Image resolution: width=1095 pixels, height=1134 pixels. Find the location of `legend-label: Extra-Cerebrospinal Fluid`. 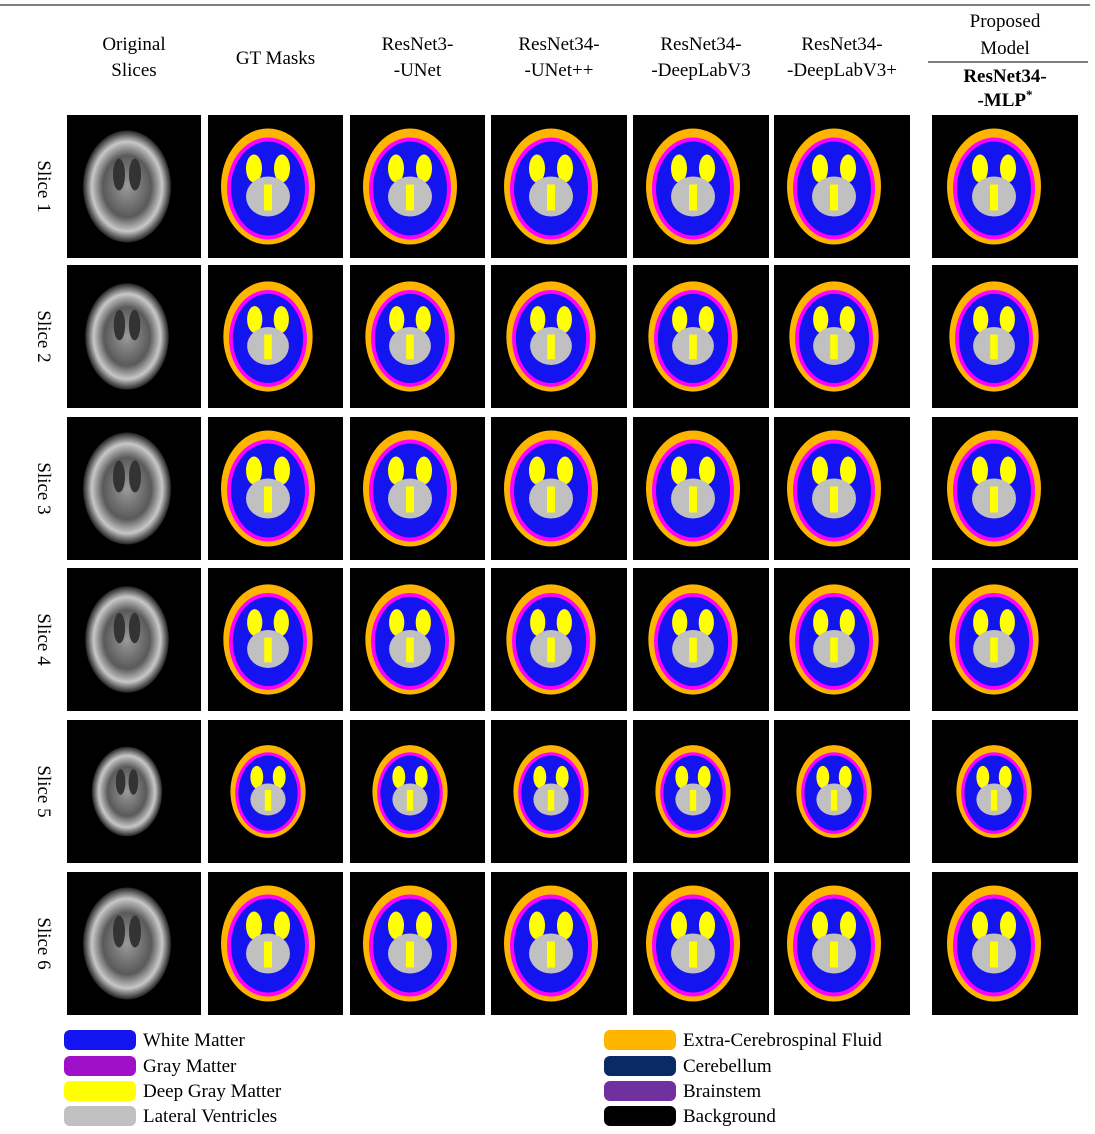

legend-label: Extra-Cerebrospinal Fluid is located at coordinates (782, 1040).